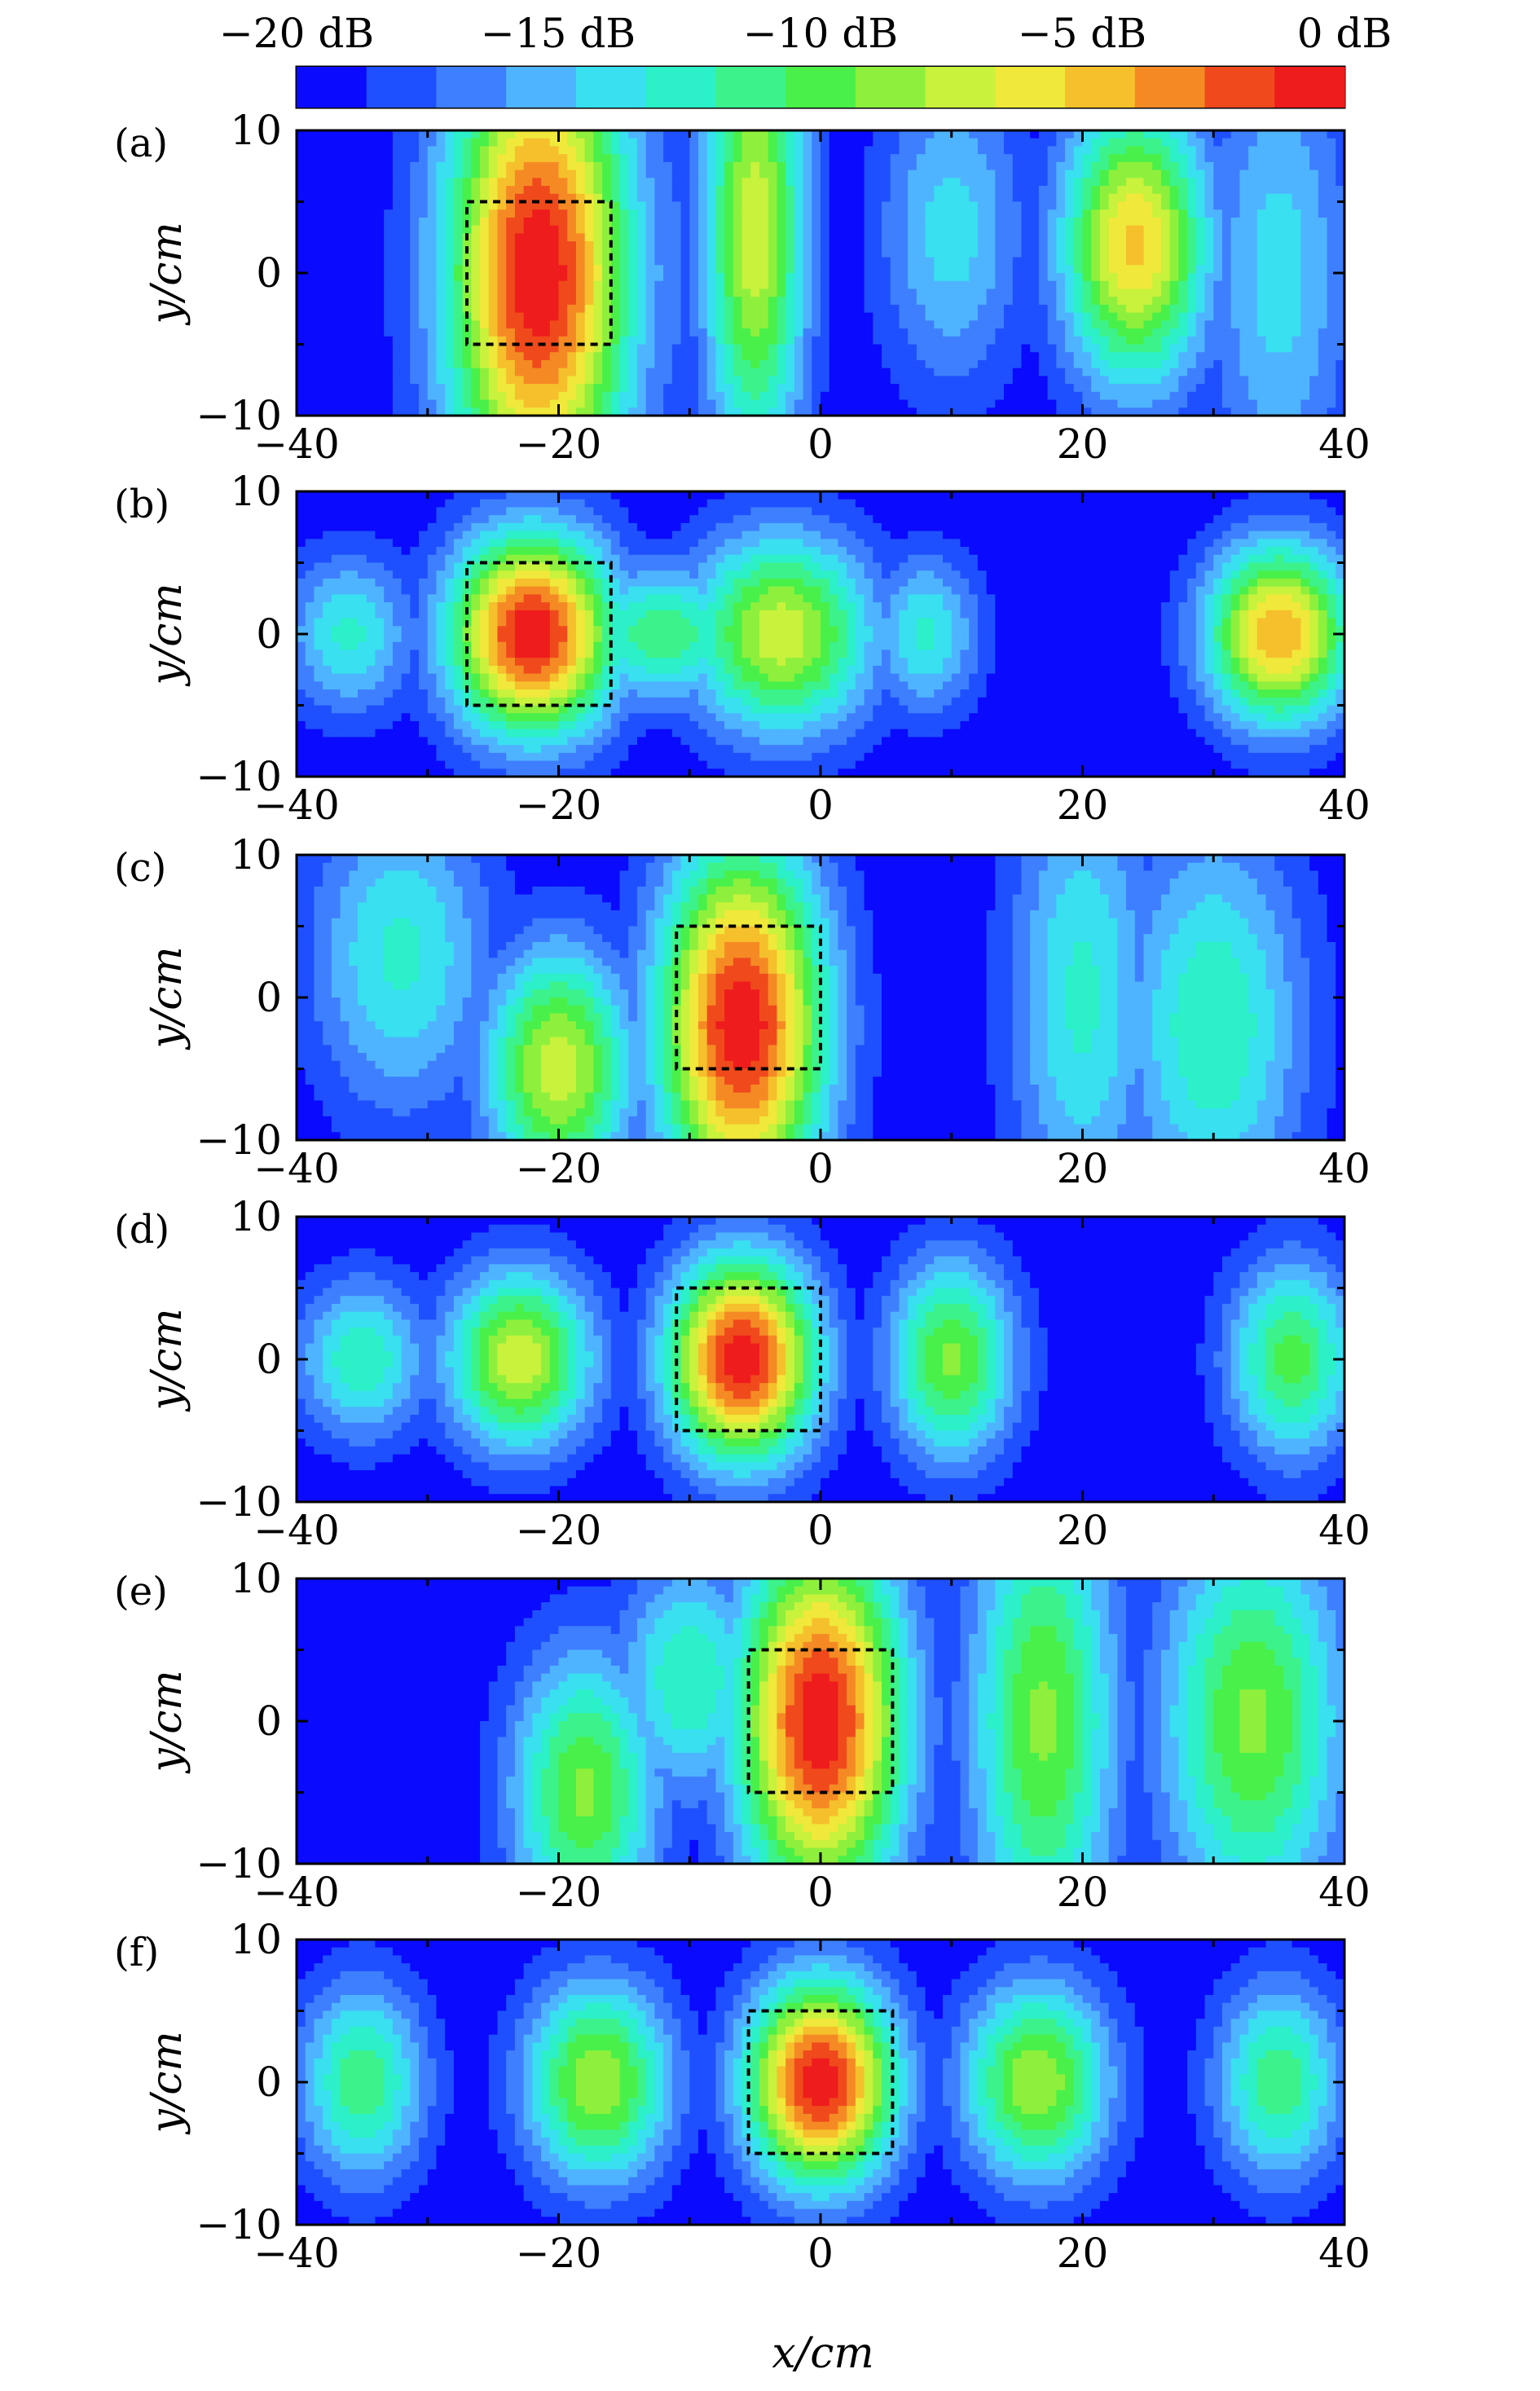 This screenshot has width=1540, height=2391. What do you see at coordinates (1344, 33) in the screenshot?
I see `colorbar-label-max: 0 dB` at bounding box center [1344, 33].